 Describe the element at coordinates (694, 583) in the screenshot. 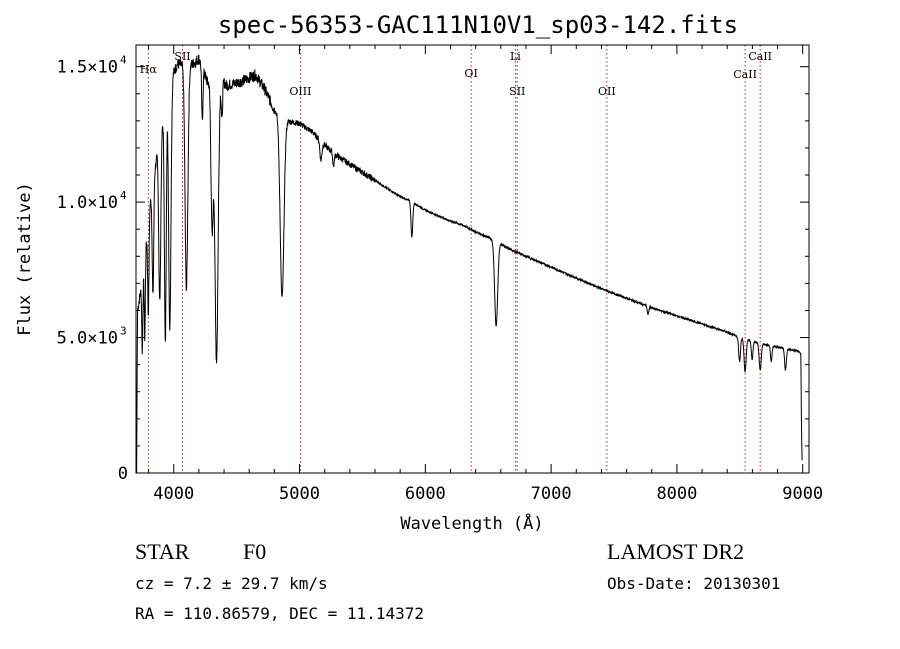

I see `observation-date: Obs-Date: 20130301` at that location.